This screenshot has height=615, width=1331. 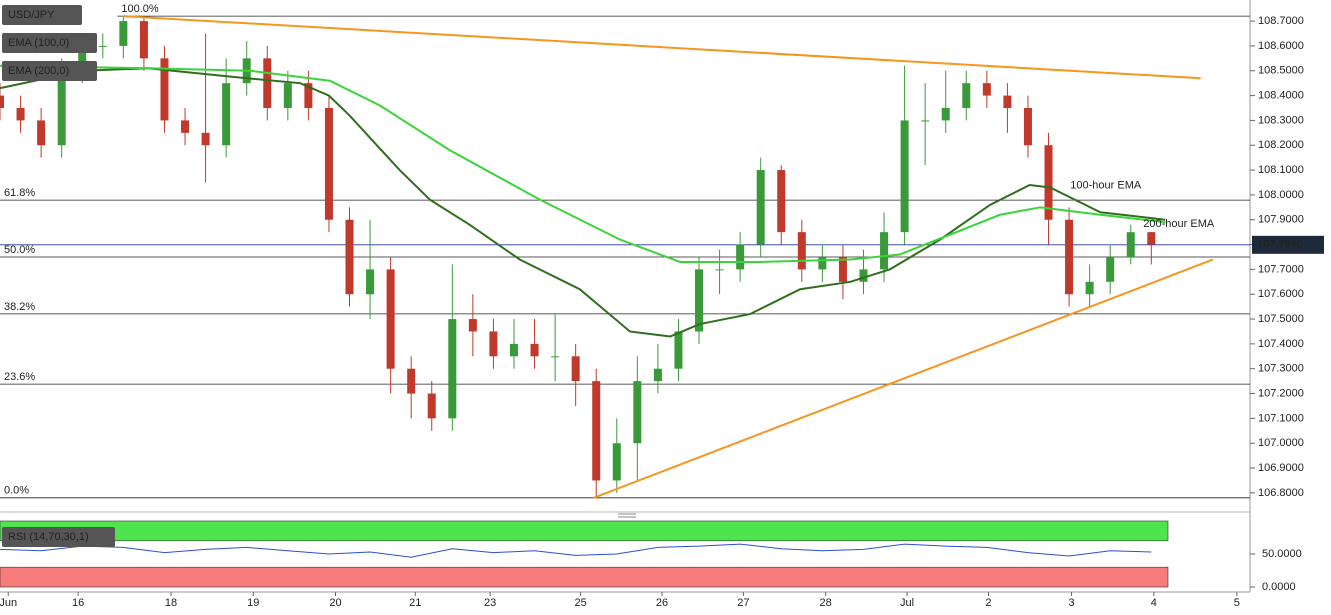 What do you see at coordinates (16, 491) in the screenshot?
I see `fib-level-label: 0.0%` at bounding box center [16, 491].